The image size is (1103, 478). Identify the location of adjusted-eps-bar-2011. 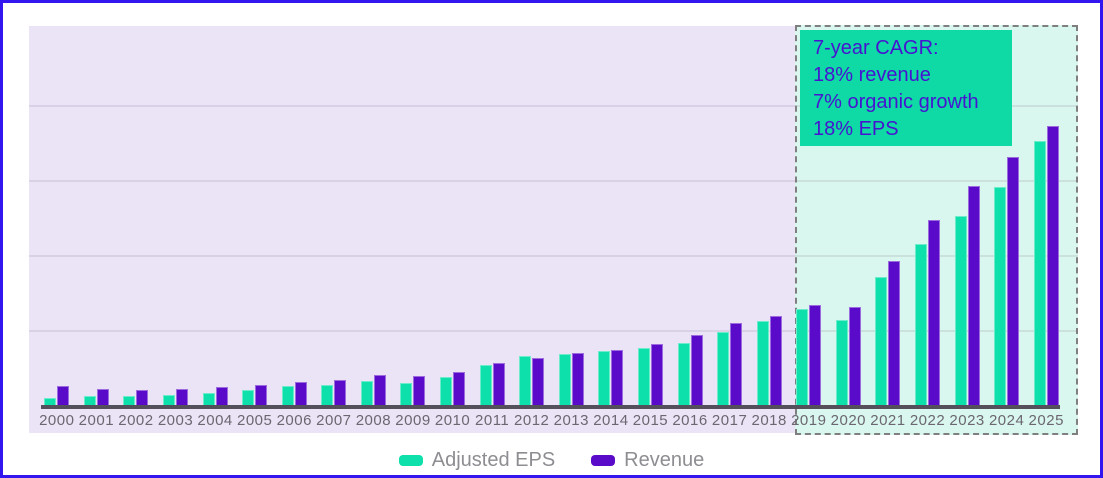
(485, 385).